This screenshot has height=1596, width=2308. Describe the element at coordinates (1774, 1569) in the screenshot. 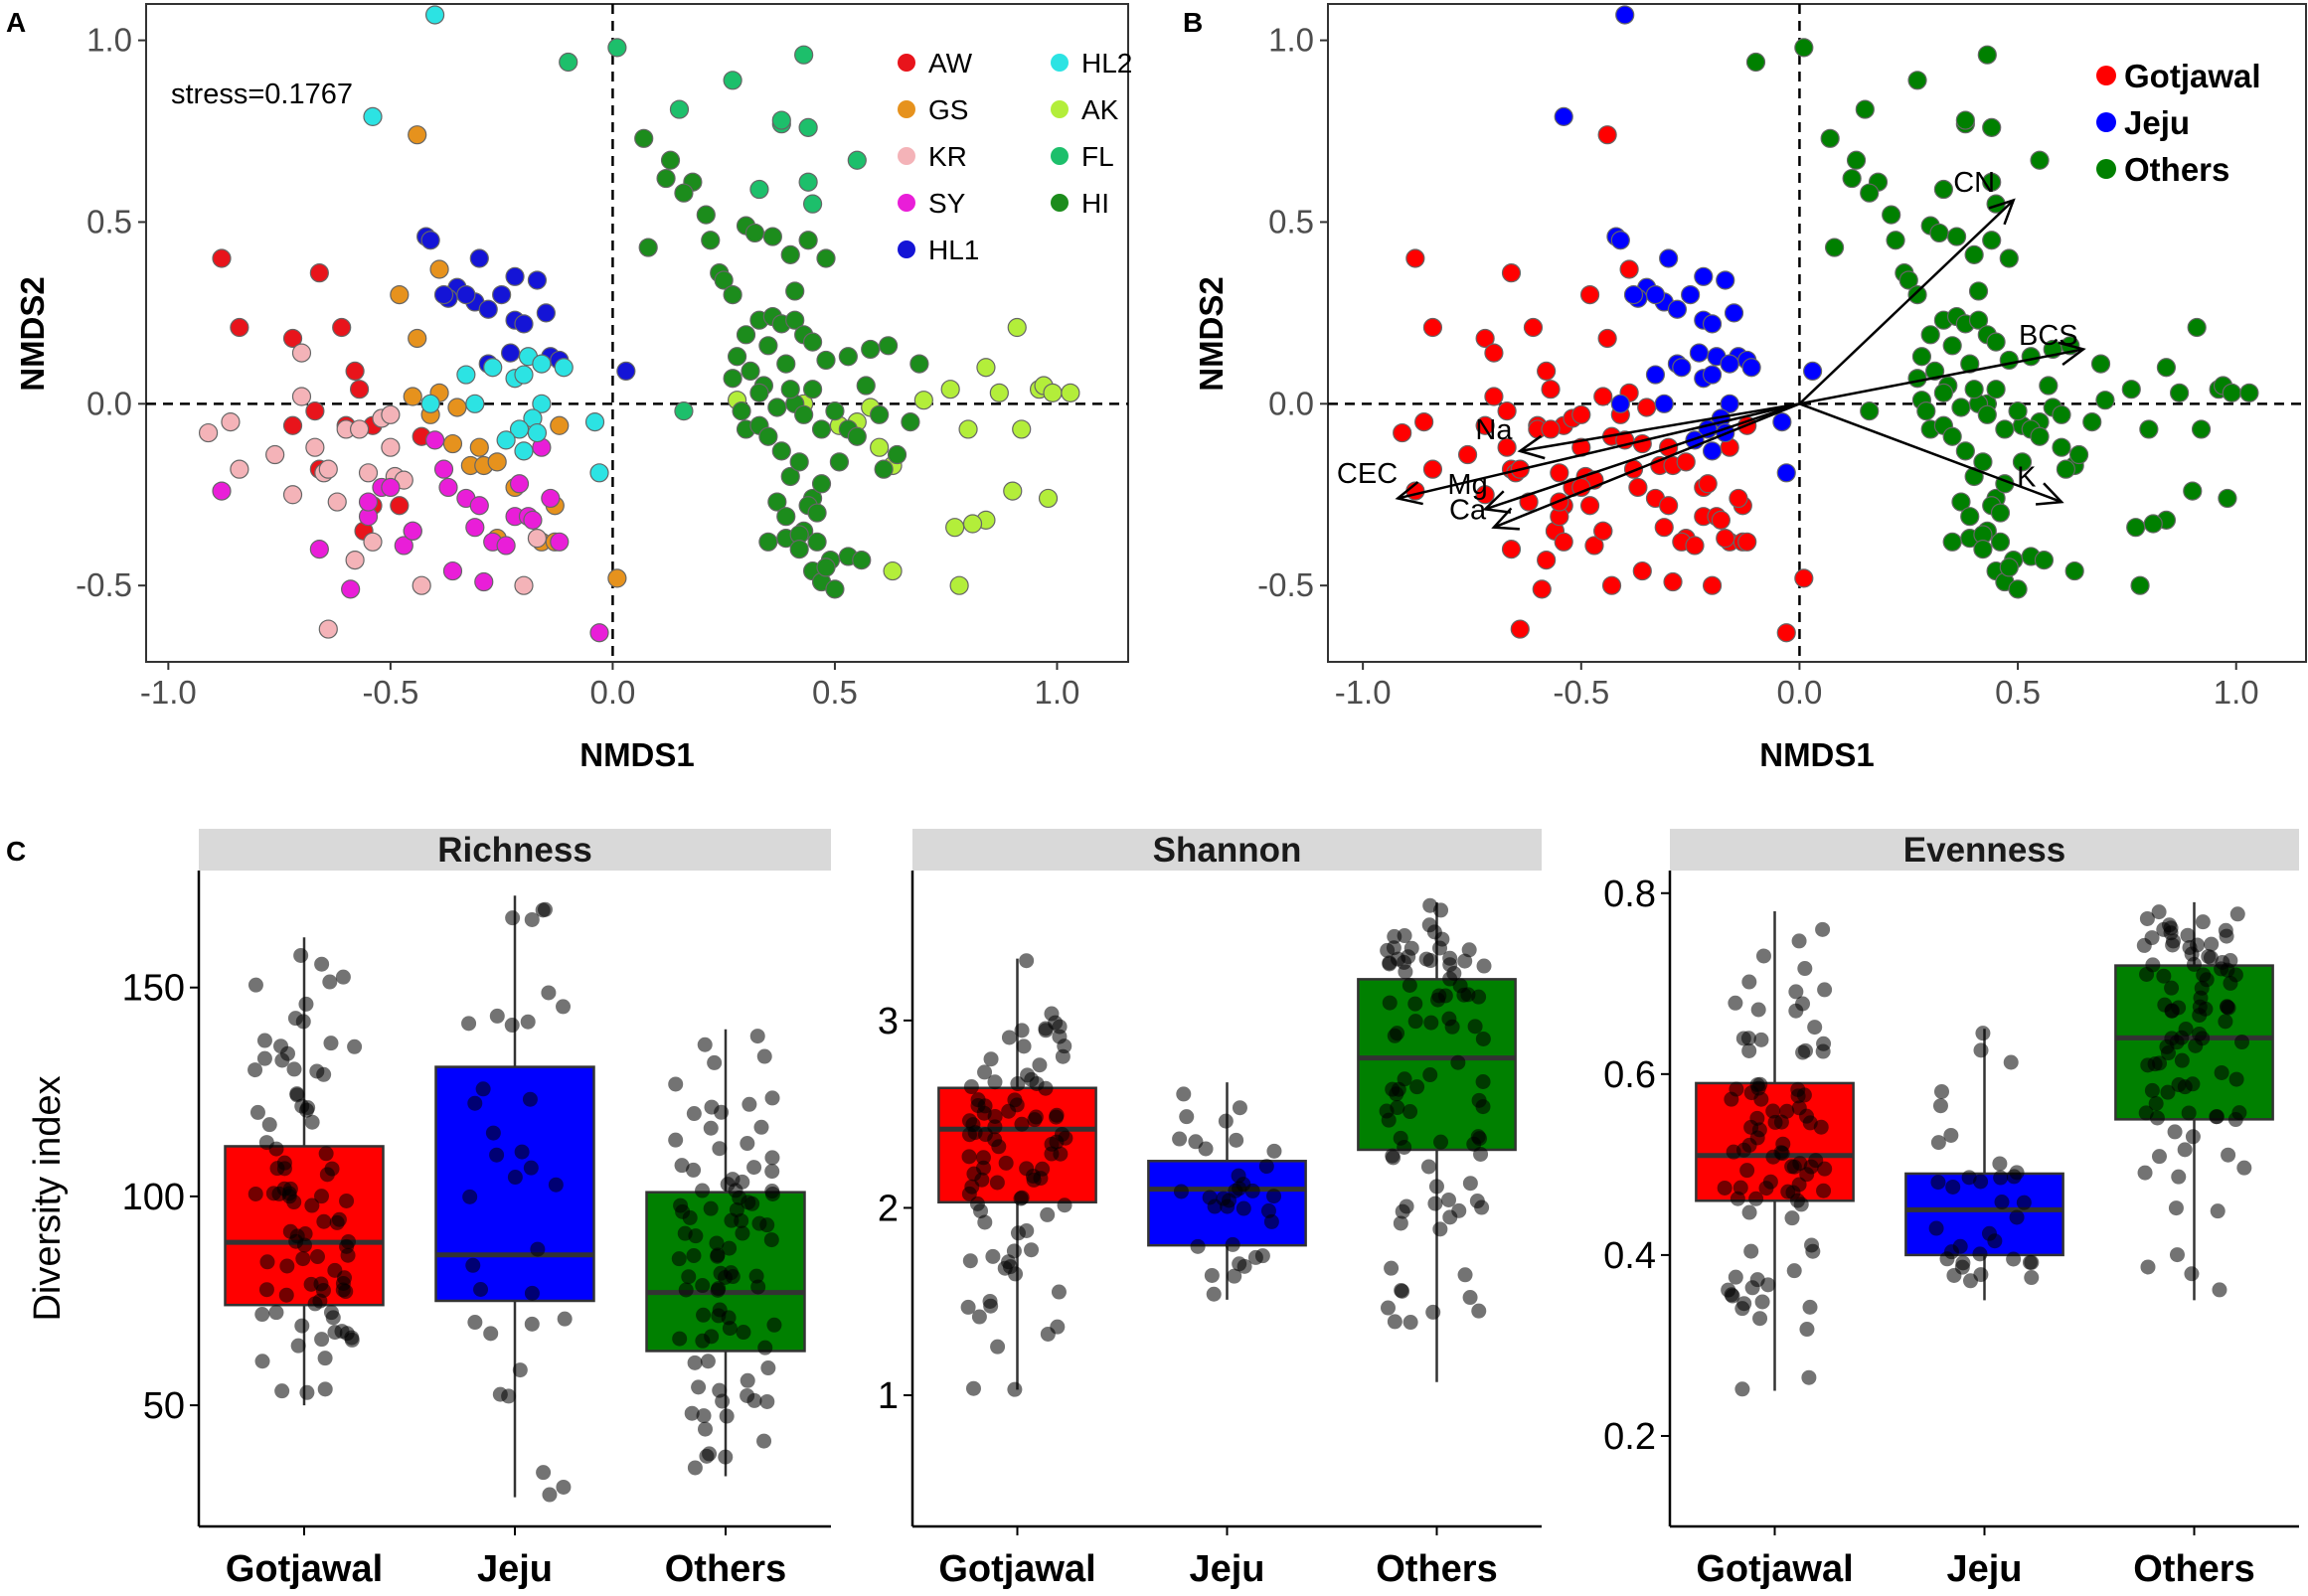

I see `x-tick-label: Gotjawal` at that location.